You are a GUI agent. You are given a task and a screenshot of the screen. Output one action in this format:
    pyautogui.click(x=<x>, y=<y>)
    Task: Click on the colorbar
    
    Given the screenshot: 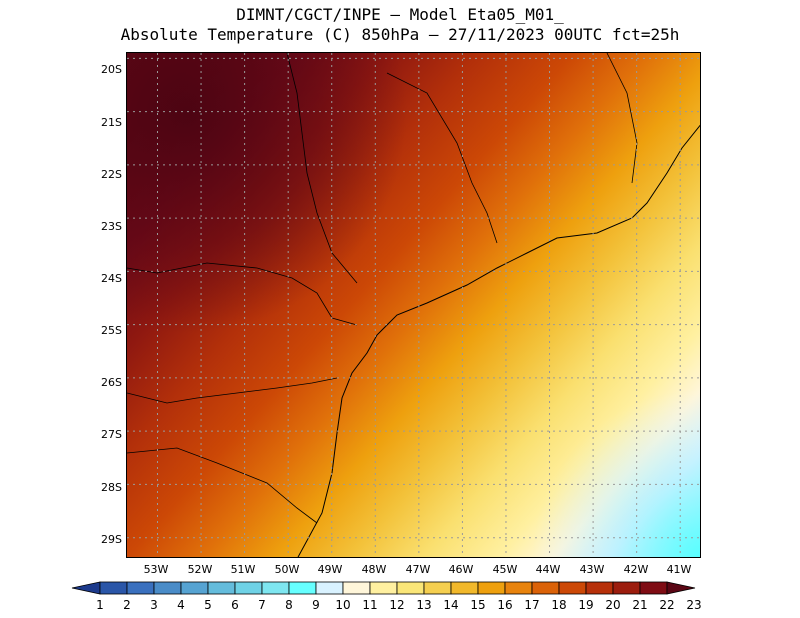 What is the action you would take?
    pyautogui.click(x=383, y=588)
    